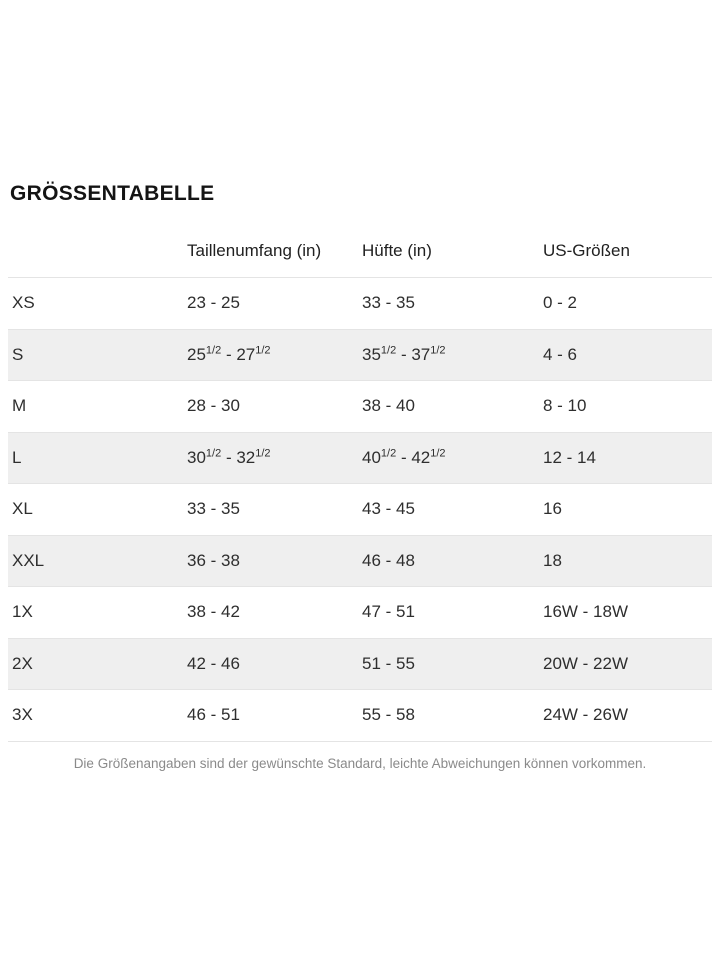 This screenshot has width=720, height=960. I want to click on cell-us: 0 - 2, so click(560, 303).